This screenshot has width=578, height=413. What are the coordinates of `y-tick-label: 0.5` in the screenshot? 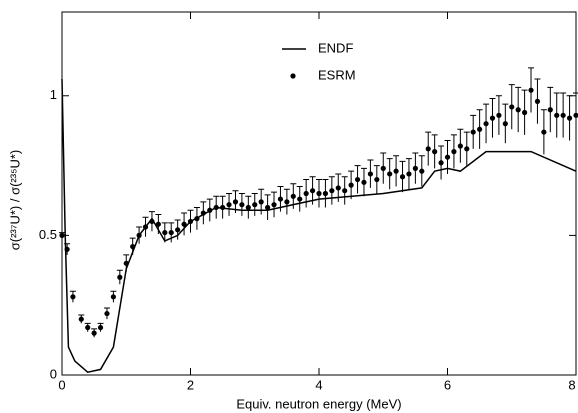 It's located at (48, 234).